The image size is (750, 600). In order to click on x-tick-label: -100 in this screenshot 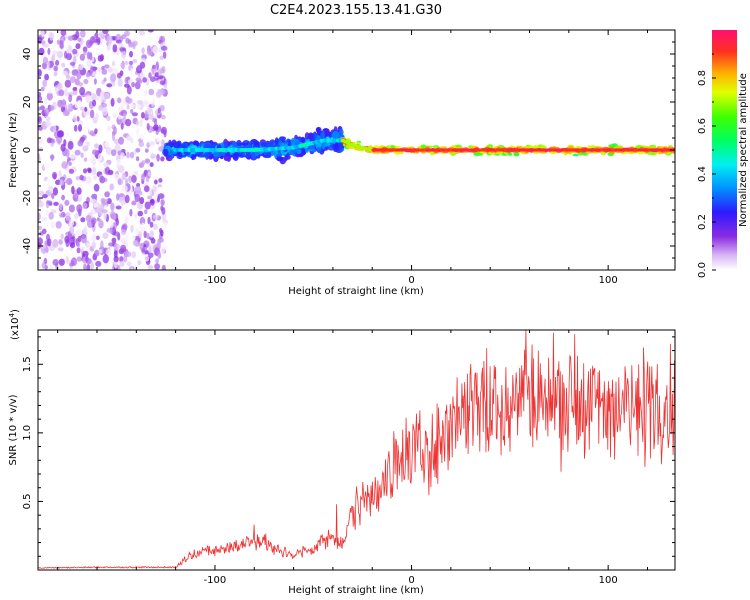, I will do `click(215, 580)`.